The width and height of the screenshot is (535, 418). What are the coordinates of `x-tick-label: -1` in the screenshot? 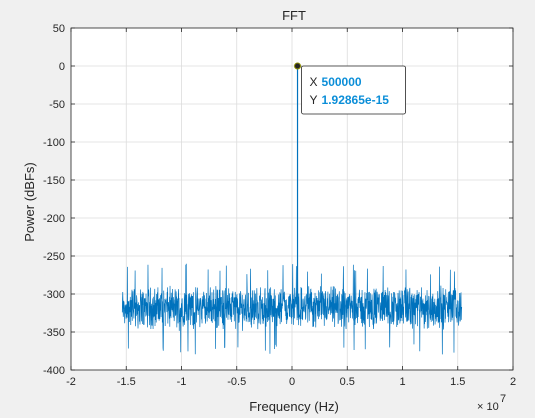 It's located at (182, 382).